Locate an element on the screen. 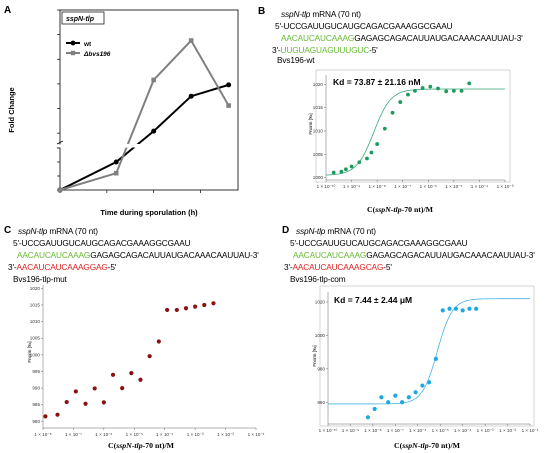 The image size is (550, 453). y-tick-label: 960 is located at coordinates (321, 402).